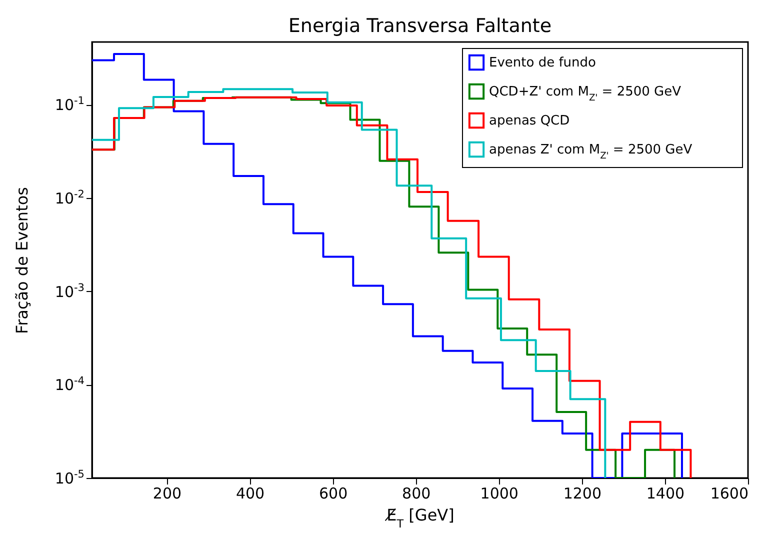 The height and width of the screenshot is (537, 774). What do you see at coordinates (590, 152) in the screenshot?
I see `legend-label: apenas Z' com M$_{Z'}$ = 2500 GeV` at bounding box center [590, 152].